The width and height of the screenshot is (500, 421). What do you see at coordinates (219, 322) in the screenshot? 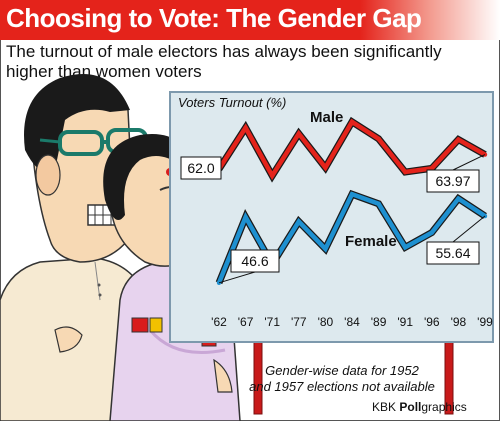
I see `x-tick-label-0: '62` at bounding box center [219, 322].